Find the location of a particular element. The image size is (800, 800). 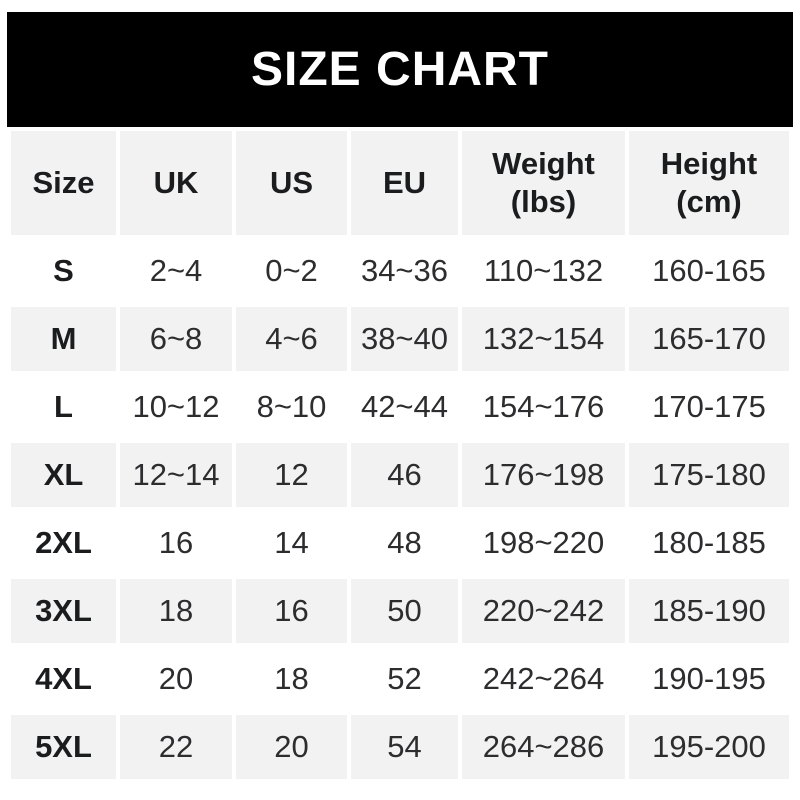

size-chart-banner: SIZE CHART is located at coordinates (400, 69).